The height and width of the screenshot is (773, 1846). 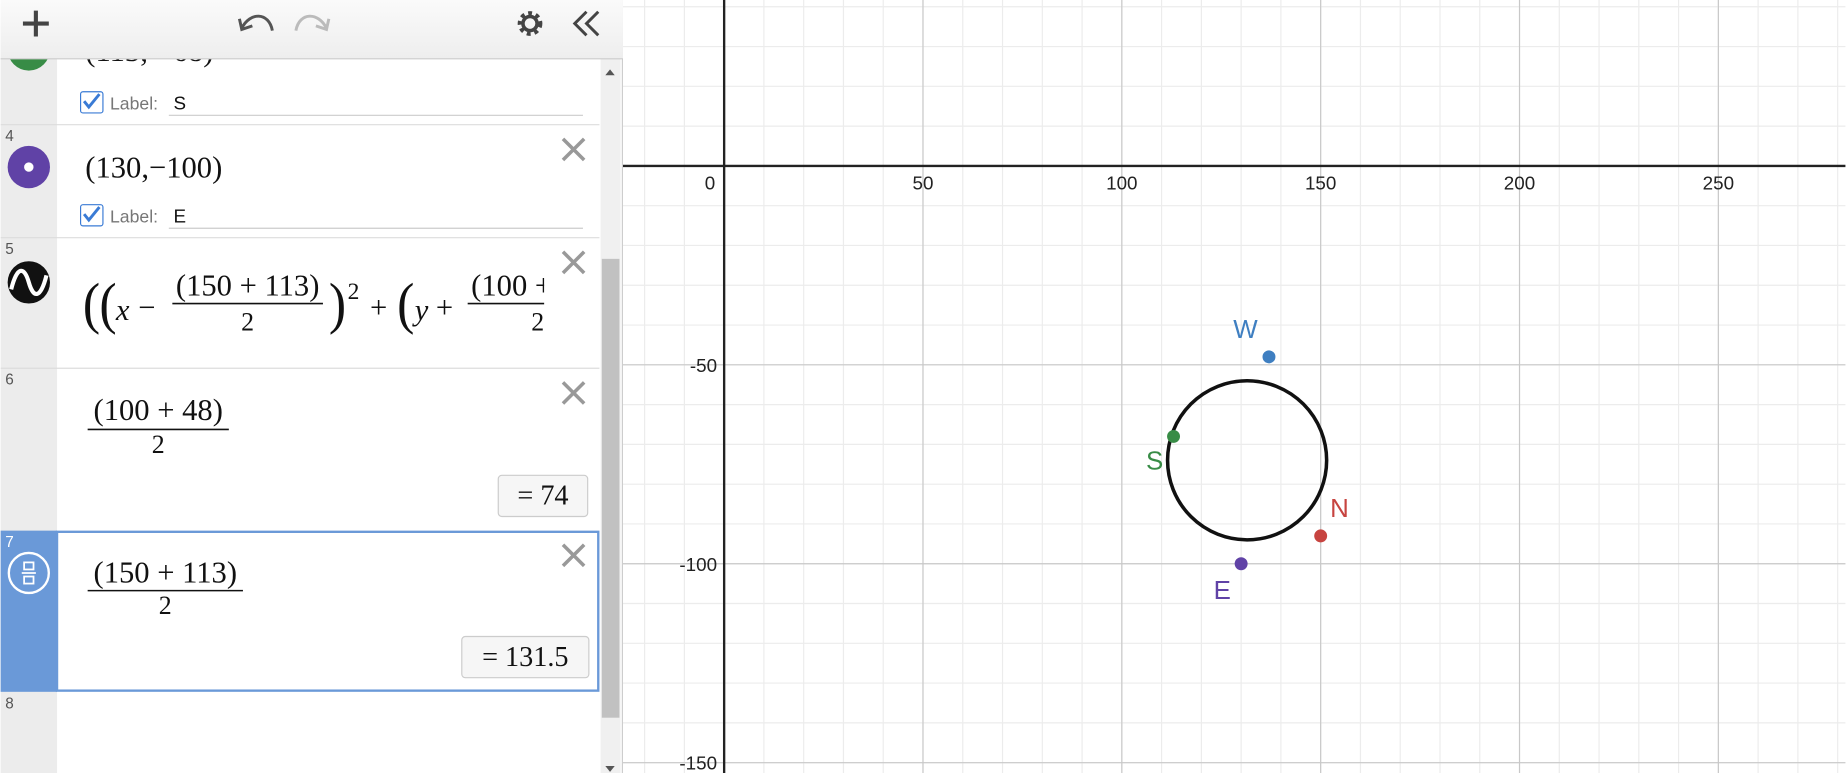 What do you see at coordinates (1247, 460) in the screenshot?
I see `circle-curve` at bounding box center [1247, 460].